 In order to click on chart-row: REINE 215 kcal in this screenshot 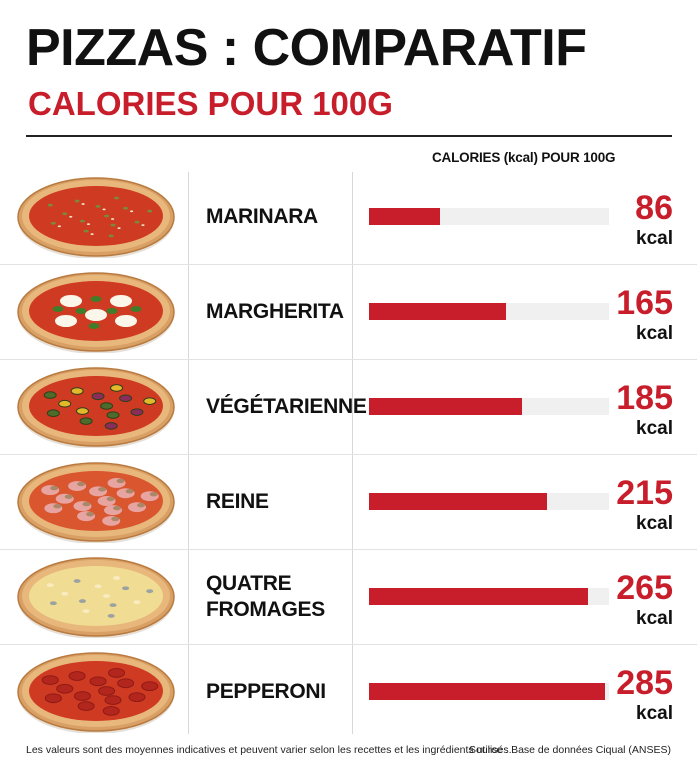, I will do `click(348, 502)`.